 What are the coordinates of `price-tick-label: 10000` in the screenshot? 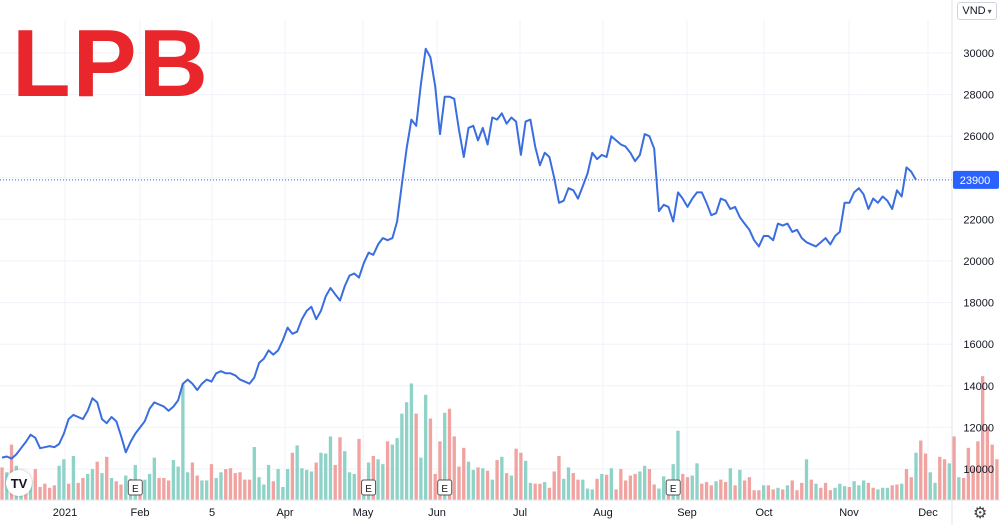 It's located at (978, 470).